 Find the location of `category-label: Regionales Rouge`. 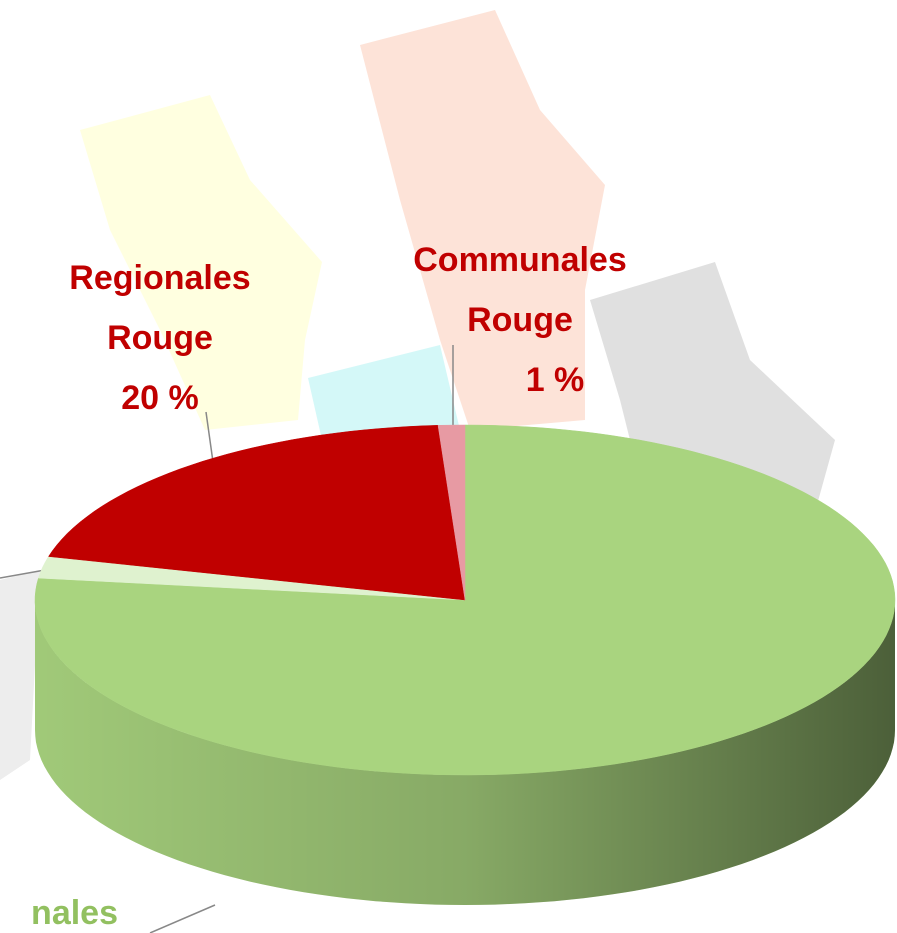

category-label: Regionales Rouge is located at coordinates (160, 308).